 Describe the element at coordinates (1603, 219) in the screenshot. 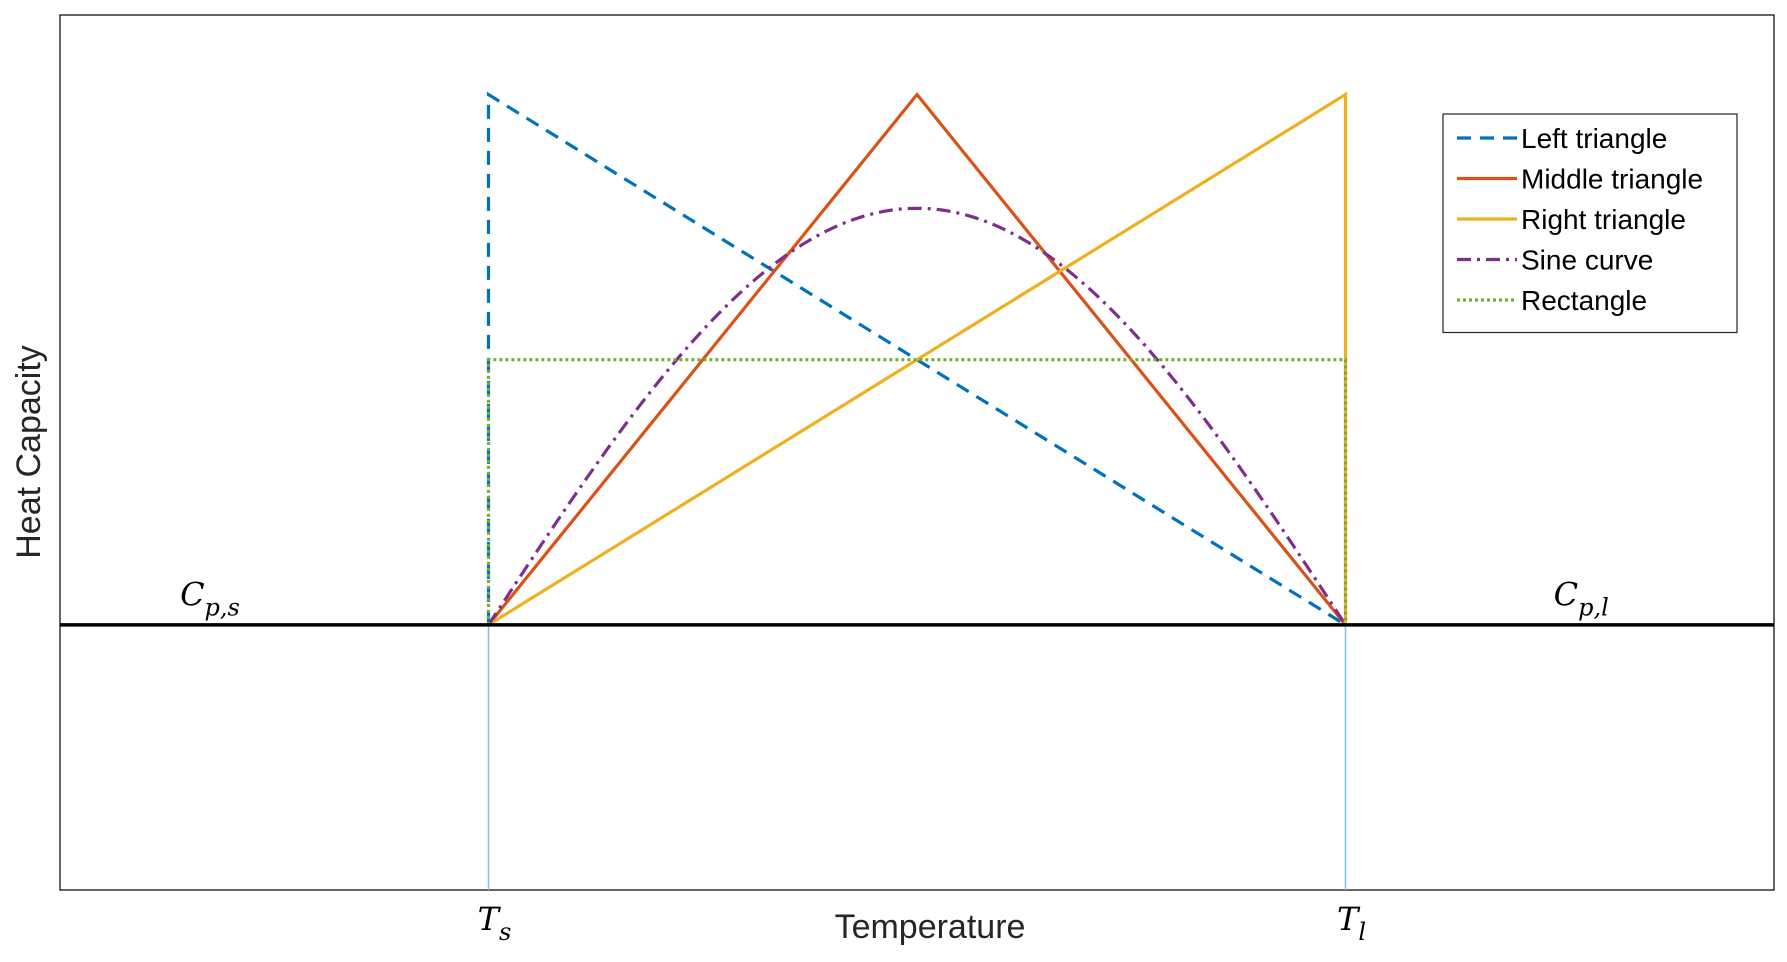

I see `legend-label-right-triangle: Right triangle` at that location.